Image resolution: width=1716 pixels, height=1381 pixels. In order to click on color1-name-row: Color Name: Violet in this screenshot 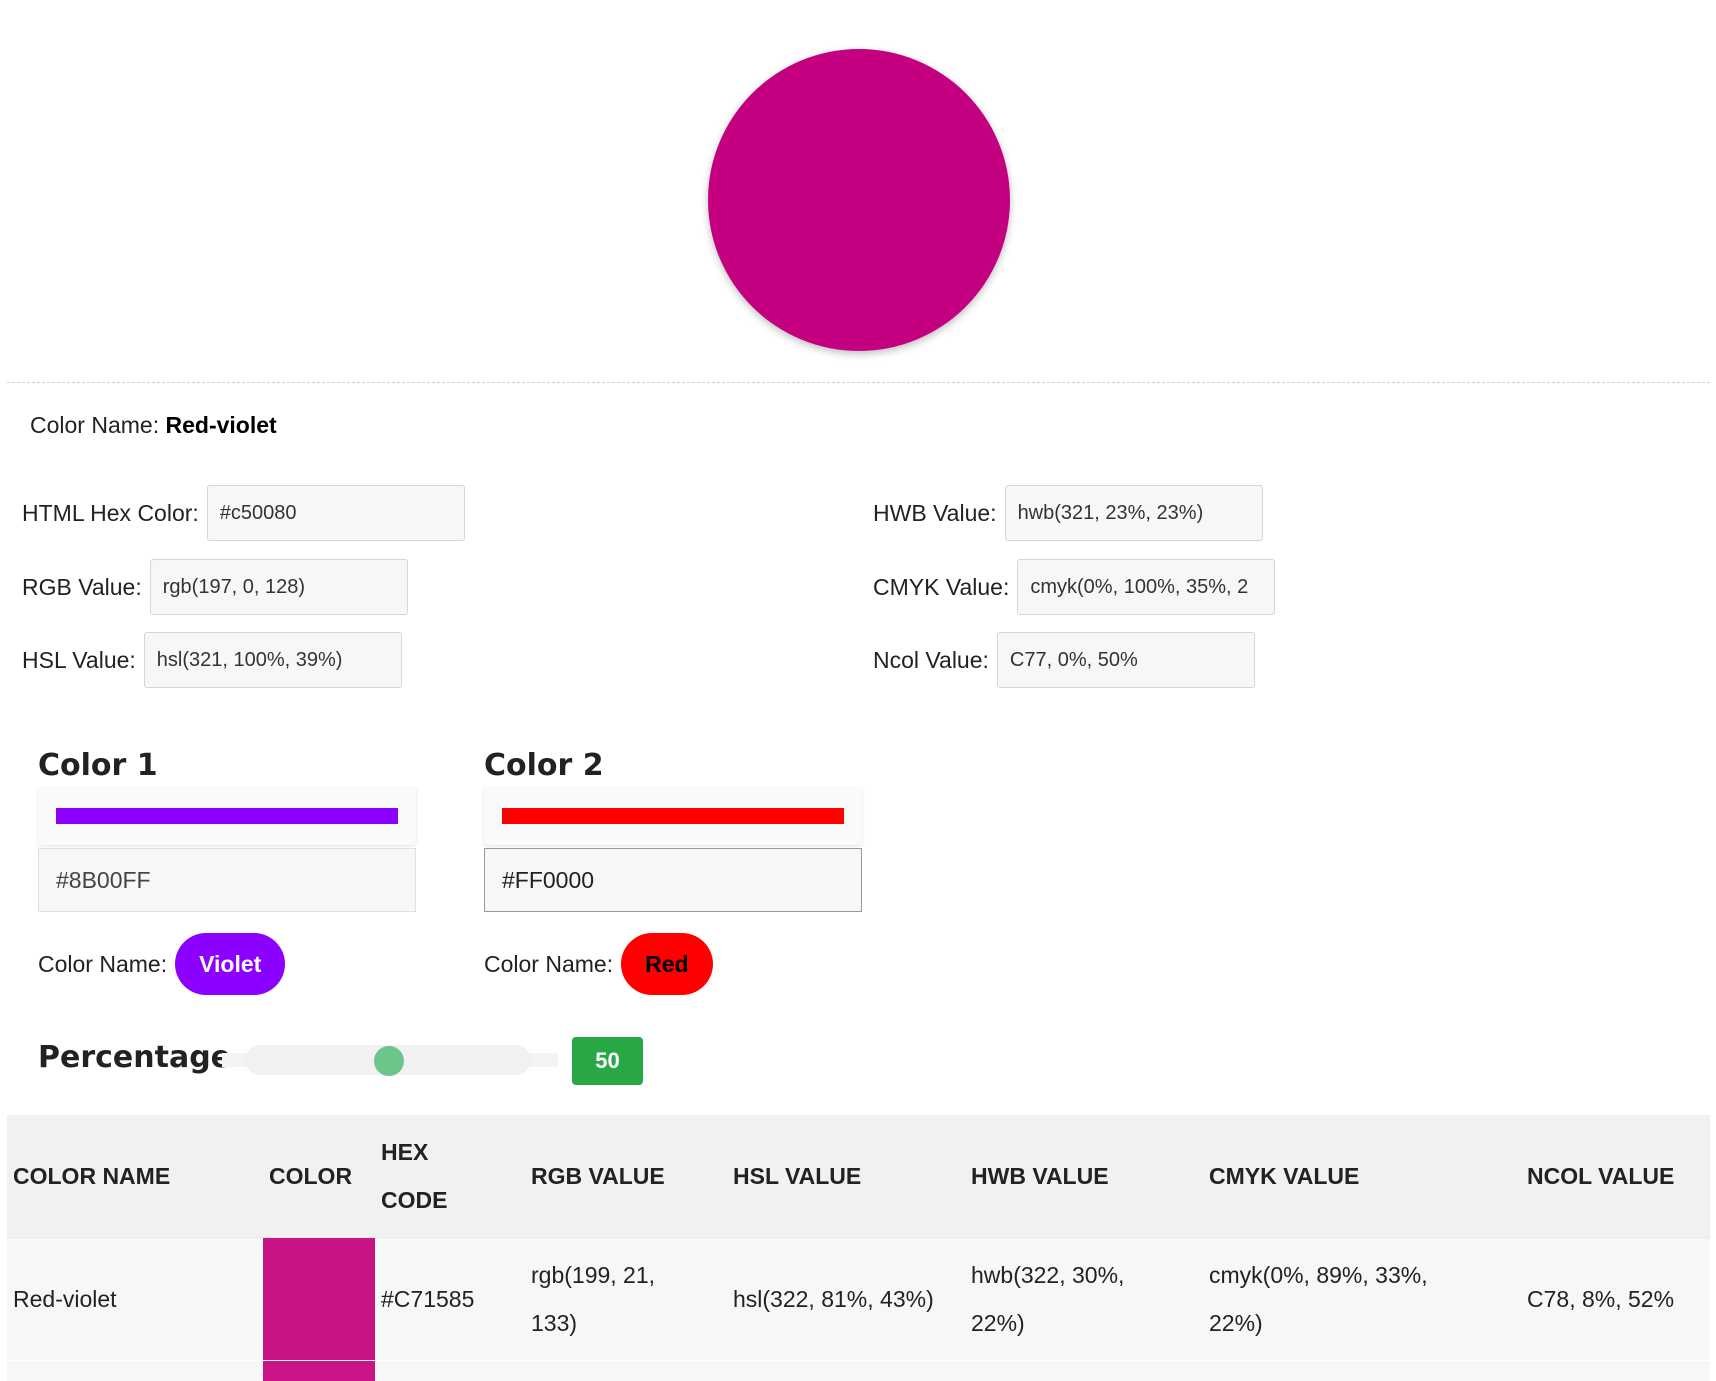, I will do `click(161, 964)`.